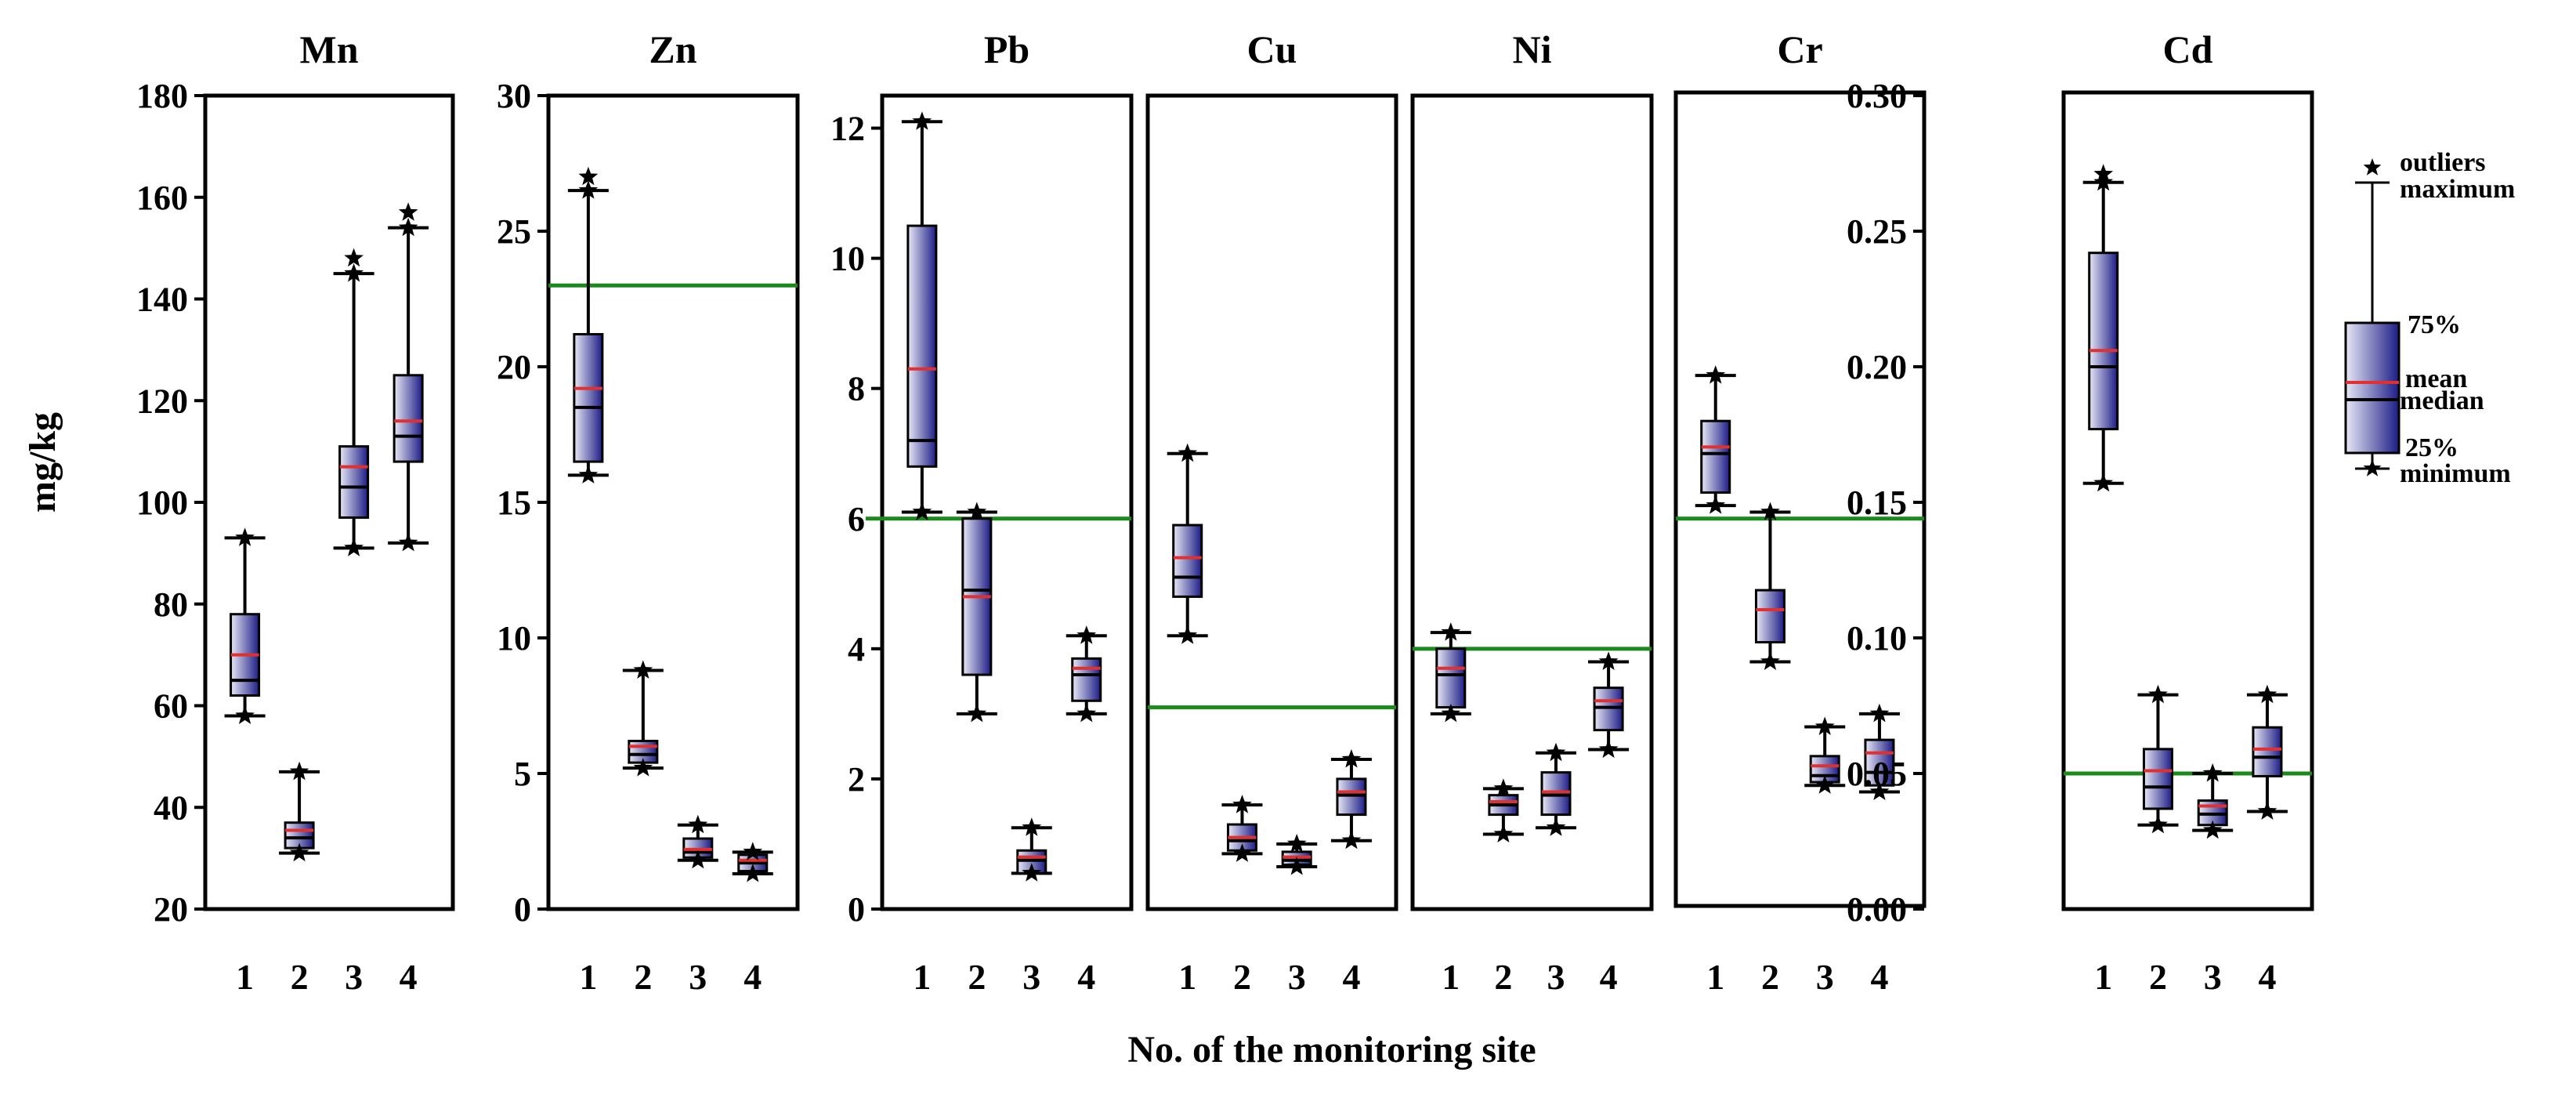 The image size is (2576, 1094). What do you see at coordinates (2372, 388) in the screenshot?
I see `legend-box` at bounding box center [2372, 388].